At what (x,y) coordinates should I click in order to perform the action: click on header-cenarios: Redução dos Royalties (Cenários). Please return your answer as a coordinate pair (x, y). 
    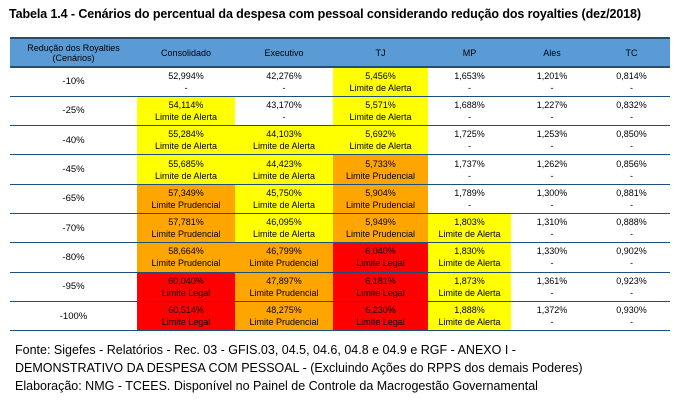
    Looking at the image, I should click on (73, 52).